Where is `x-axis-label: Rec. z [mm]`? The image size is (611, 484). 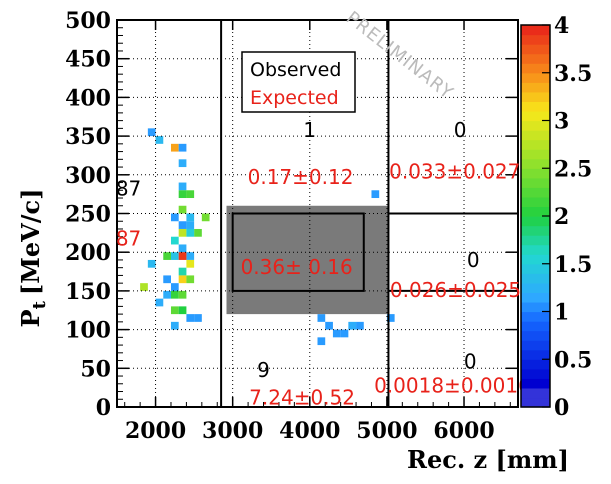
x-axis-label: Rec. z [mm] is located at coordinates (488, 459).